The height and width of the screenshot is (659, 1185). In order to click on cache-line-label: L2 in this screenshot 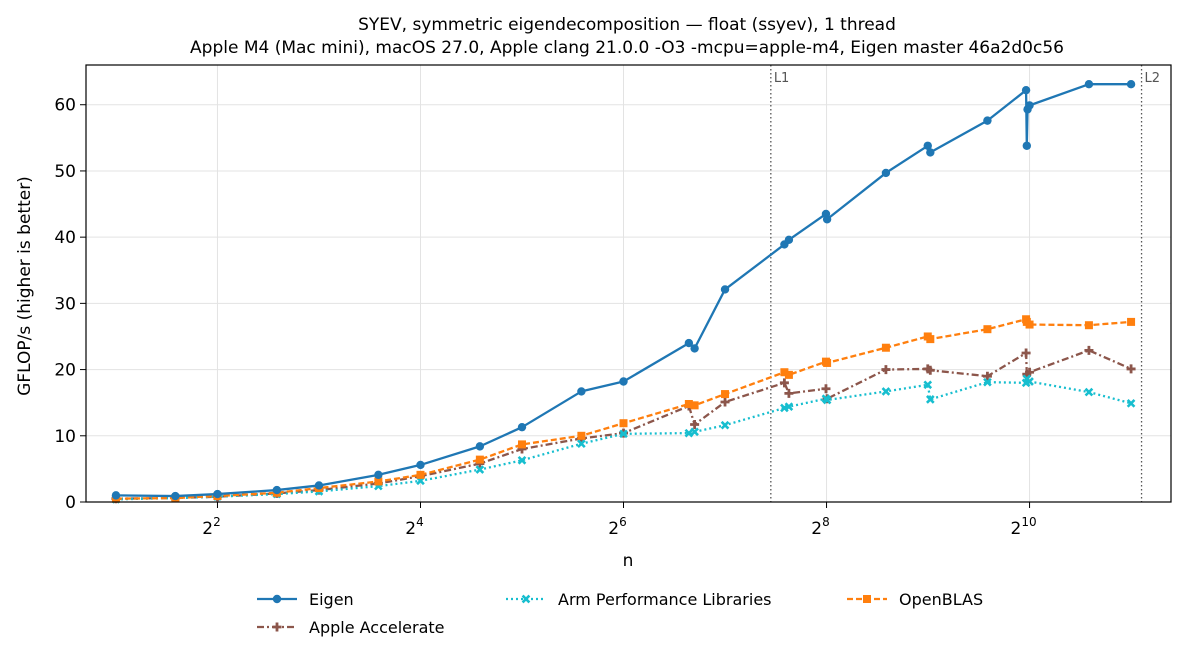, I will do `click(1153, 78)`.